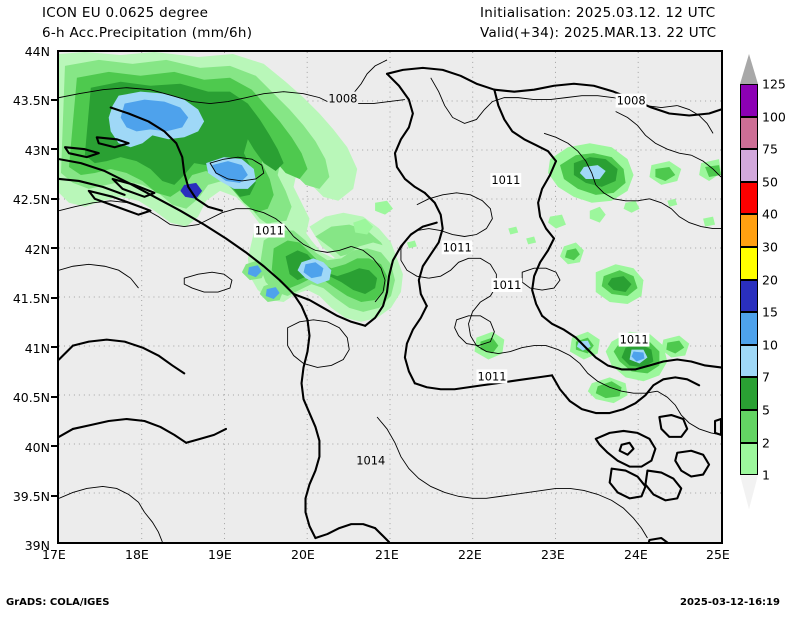 This screenshot has width=800, height=618. Describe the element at coordinates (220, 554) in the screenshot. I see `x-axis-tick: 19E` at that location.